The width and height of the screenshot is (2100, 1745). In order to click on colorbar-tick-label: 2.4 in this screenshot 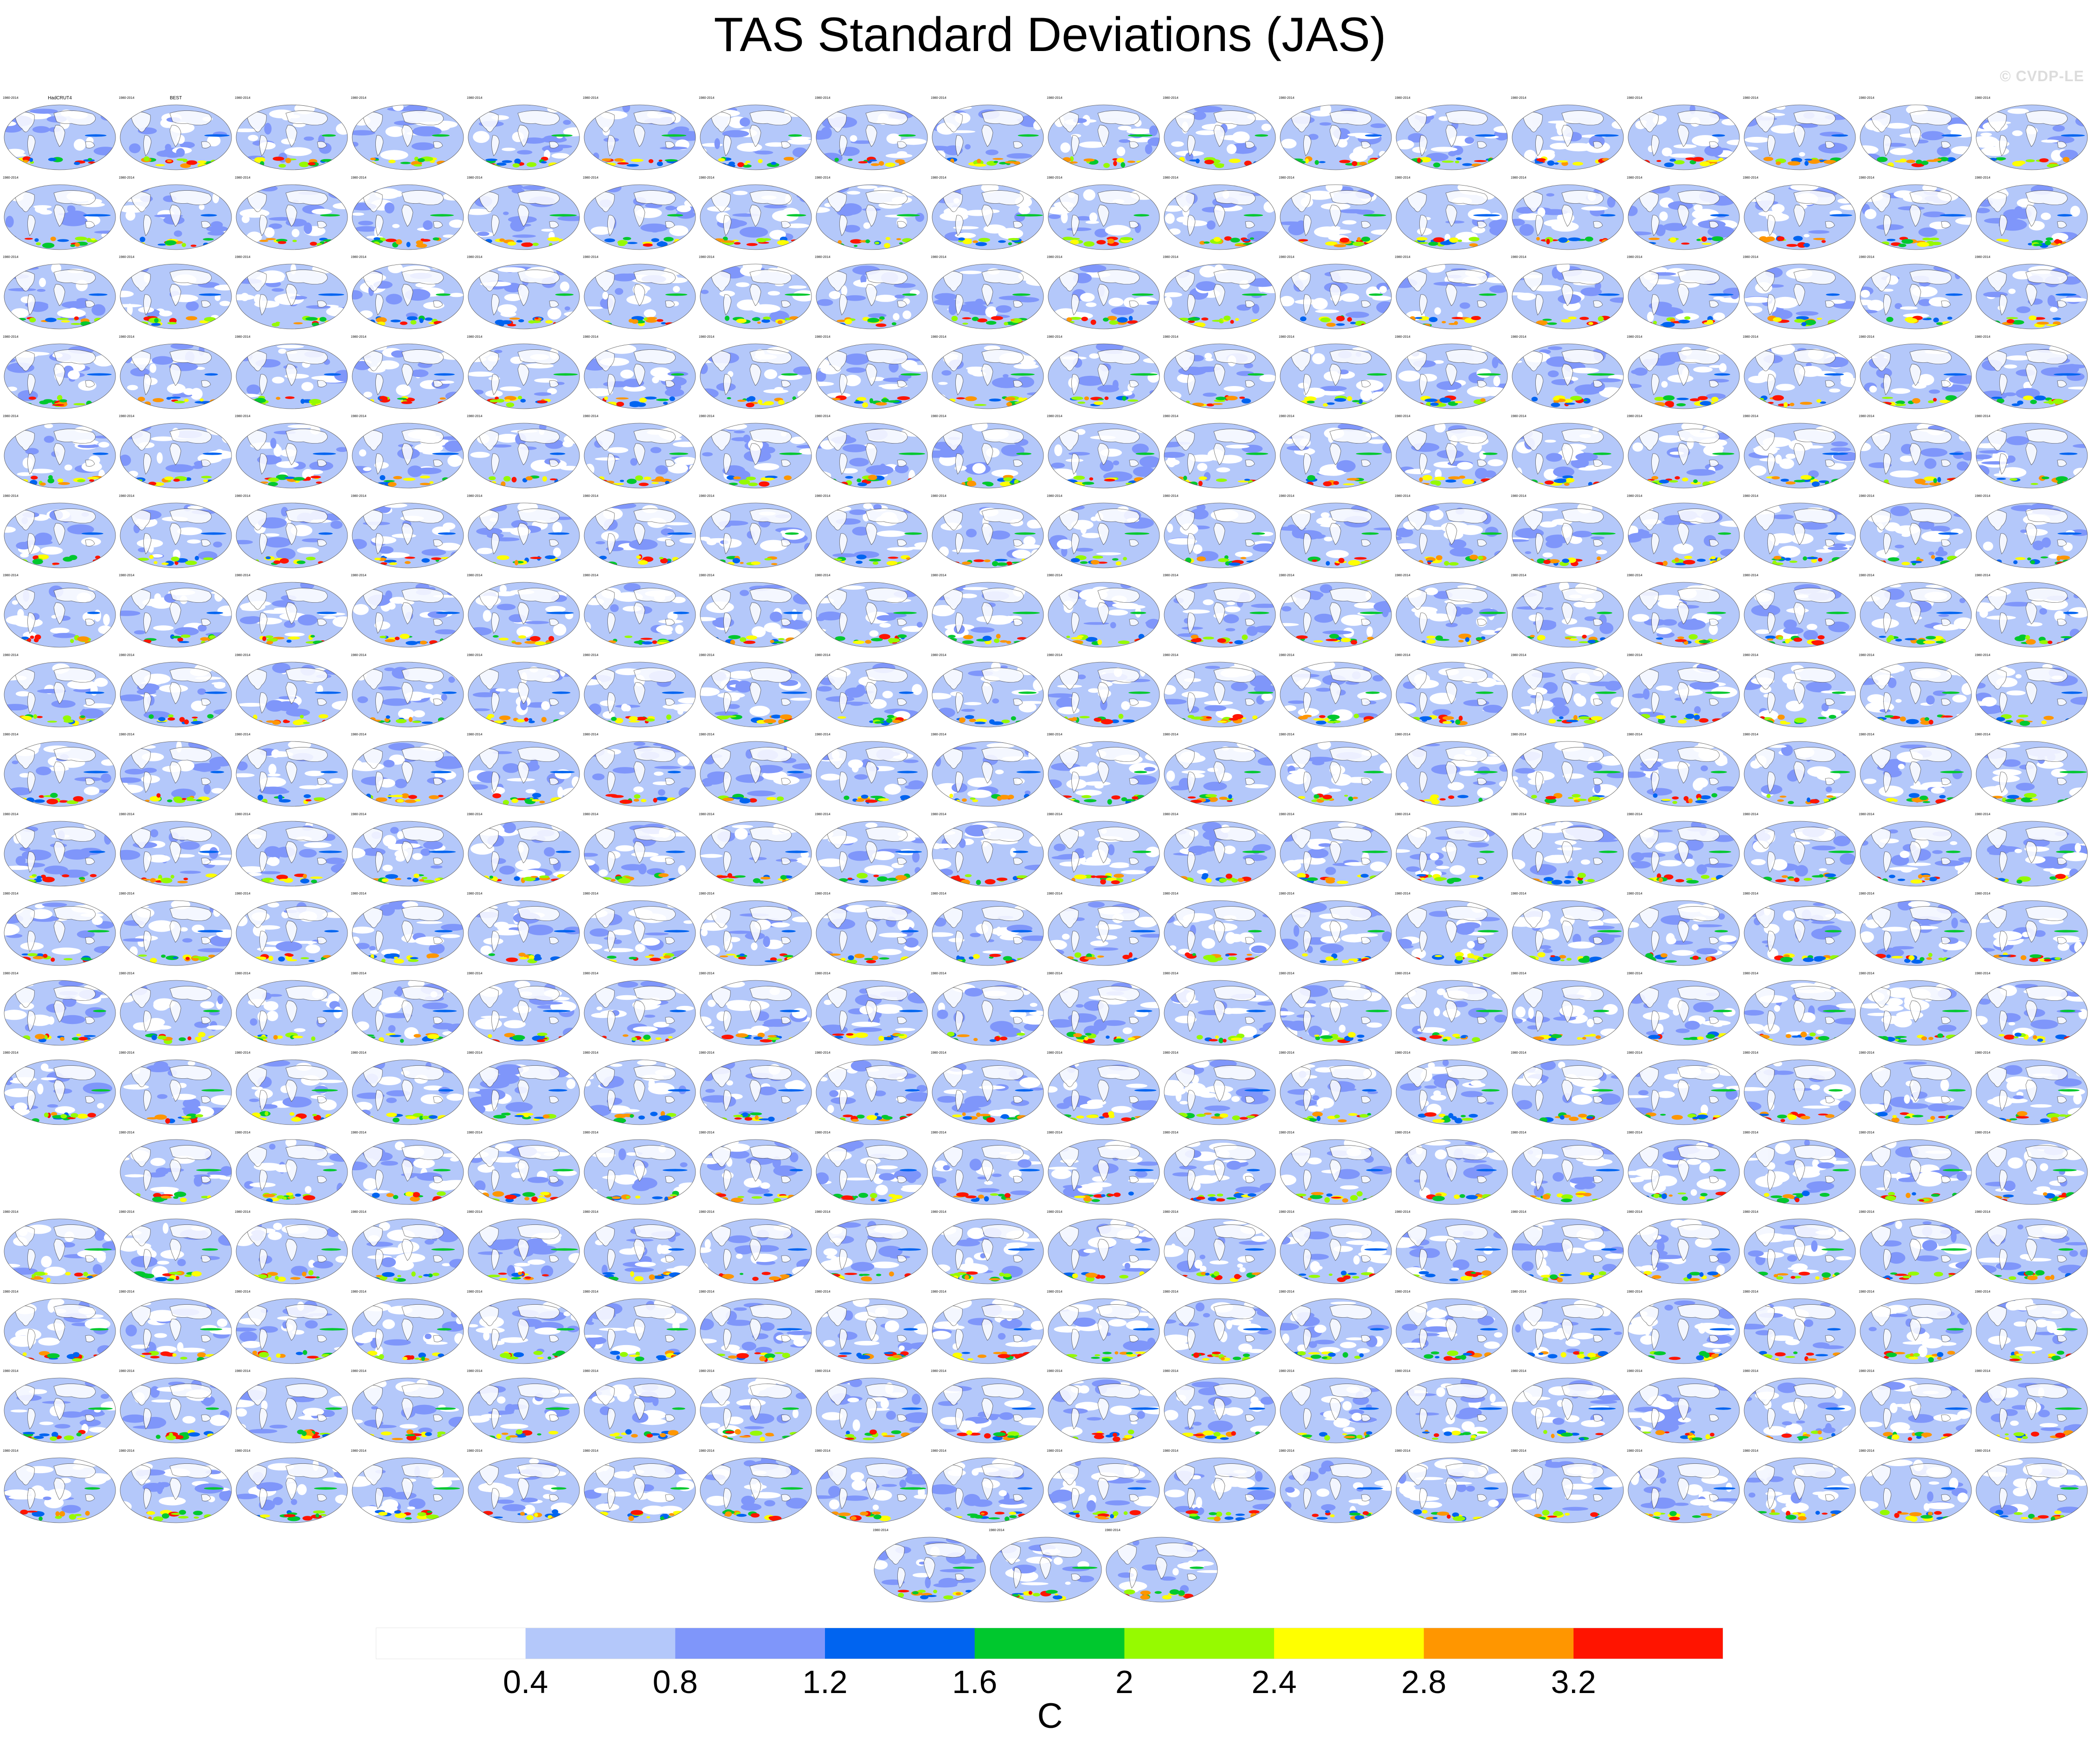, I will do `click(1274, 1682)`.